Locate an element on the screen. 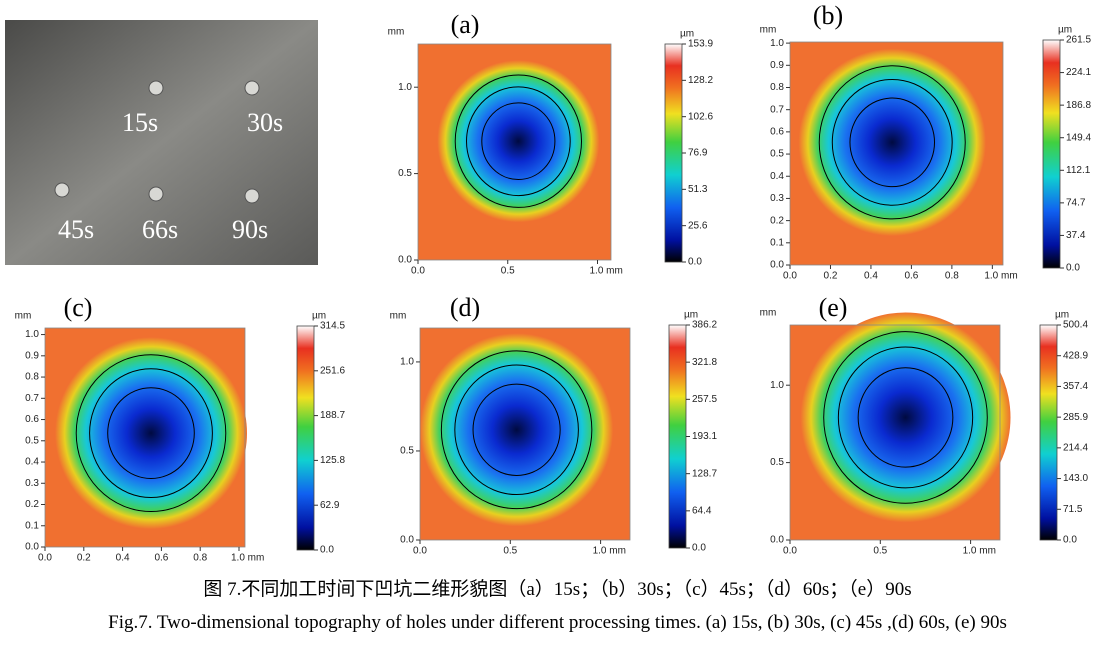 This screenshot has width=1115, height=670. x-tick-label: 0.2 is located at coordinates (831, 276).